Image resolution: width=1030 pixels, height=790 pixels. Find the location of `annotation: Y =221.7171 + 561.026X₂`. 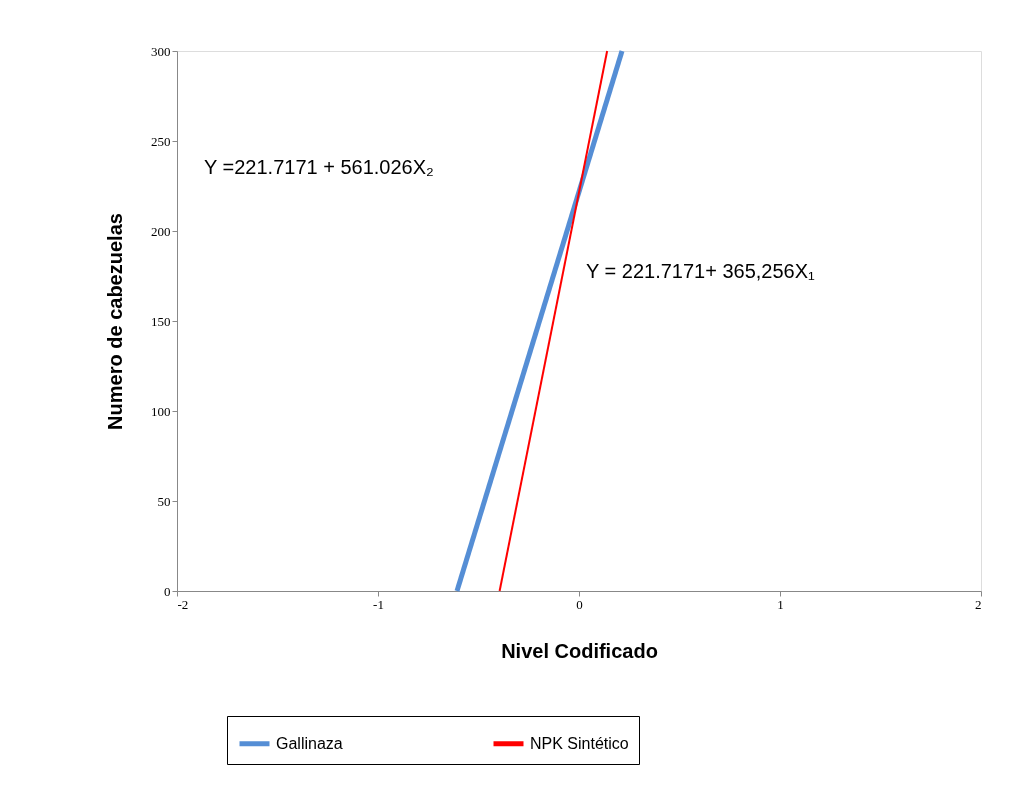

annotation: Y =221.7171 + 561.026X₂ is located at coordinates (319, 167).